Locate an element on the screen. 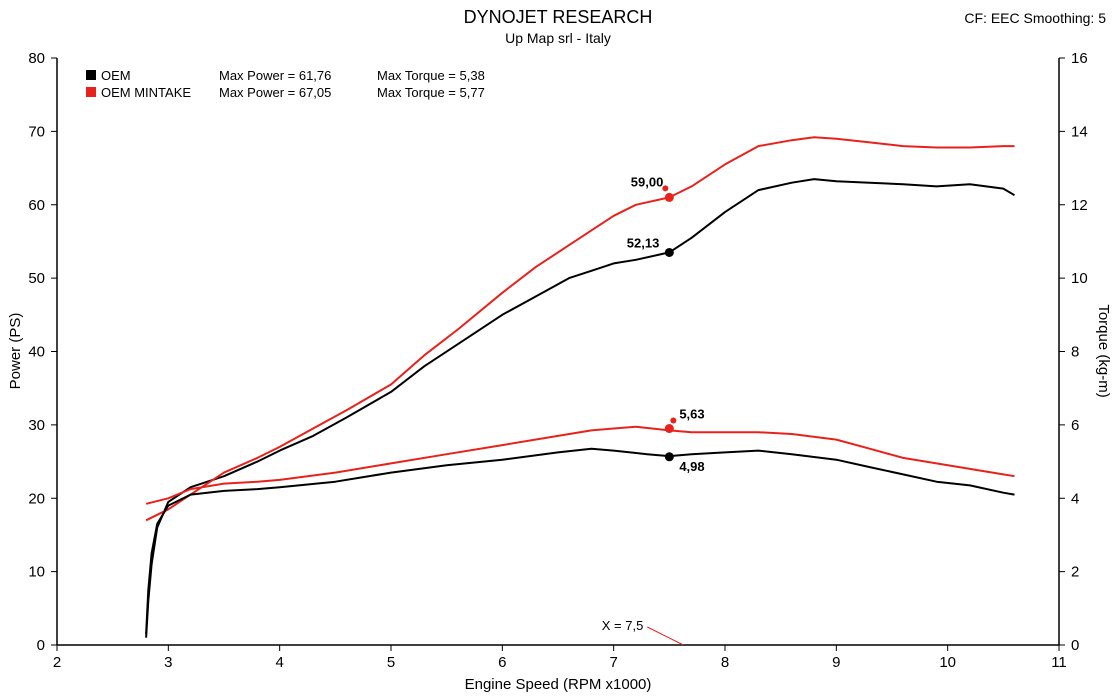 The image size is (1116, 700). y-tick-label: 0 is located at coordinates (41, 645).